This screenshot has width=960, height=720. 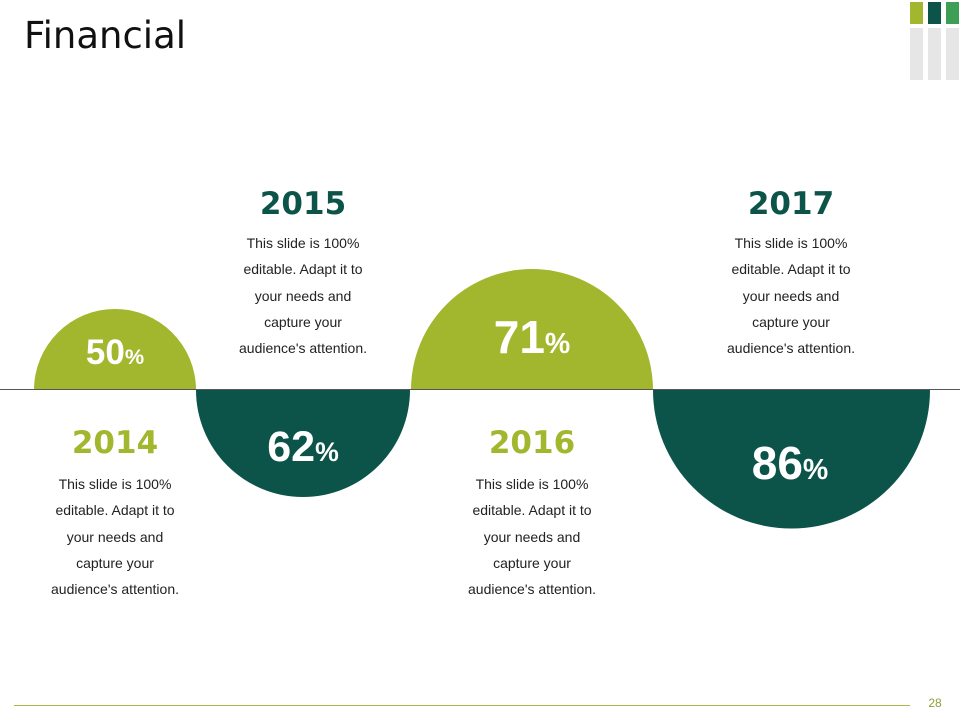 I want to click on percent-2015: 62%, so click(x=303, y=447).